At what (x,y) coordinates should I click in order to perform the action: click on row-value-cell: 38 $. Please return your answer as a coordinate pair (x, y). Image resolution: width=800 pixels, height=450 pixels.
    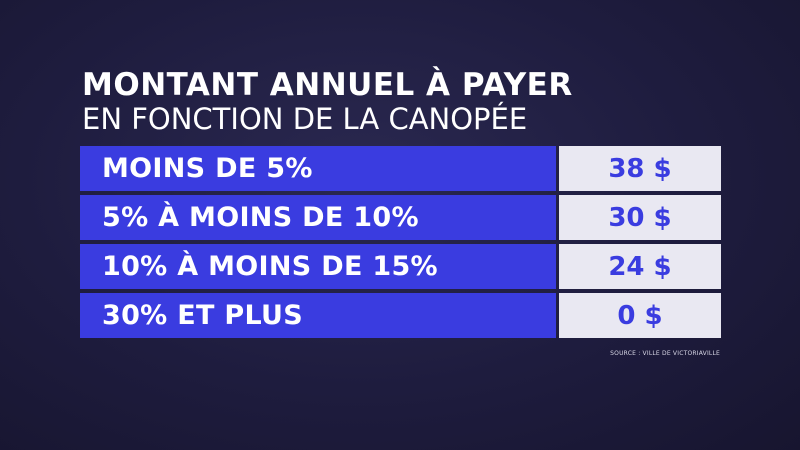
    Looking at the image, I should click on (640, 168).